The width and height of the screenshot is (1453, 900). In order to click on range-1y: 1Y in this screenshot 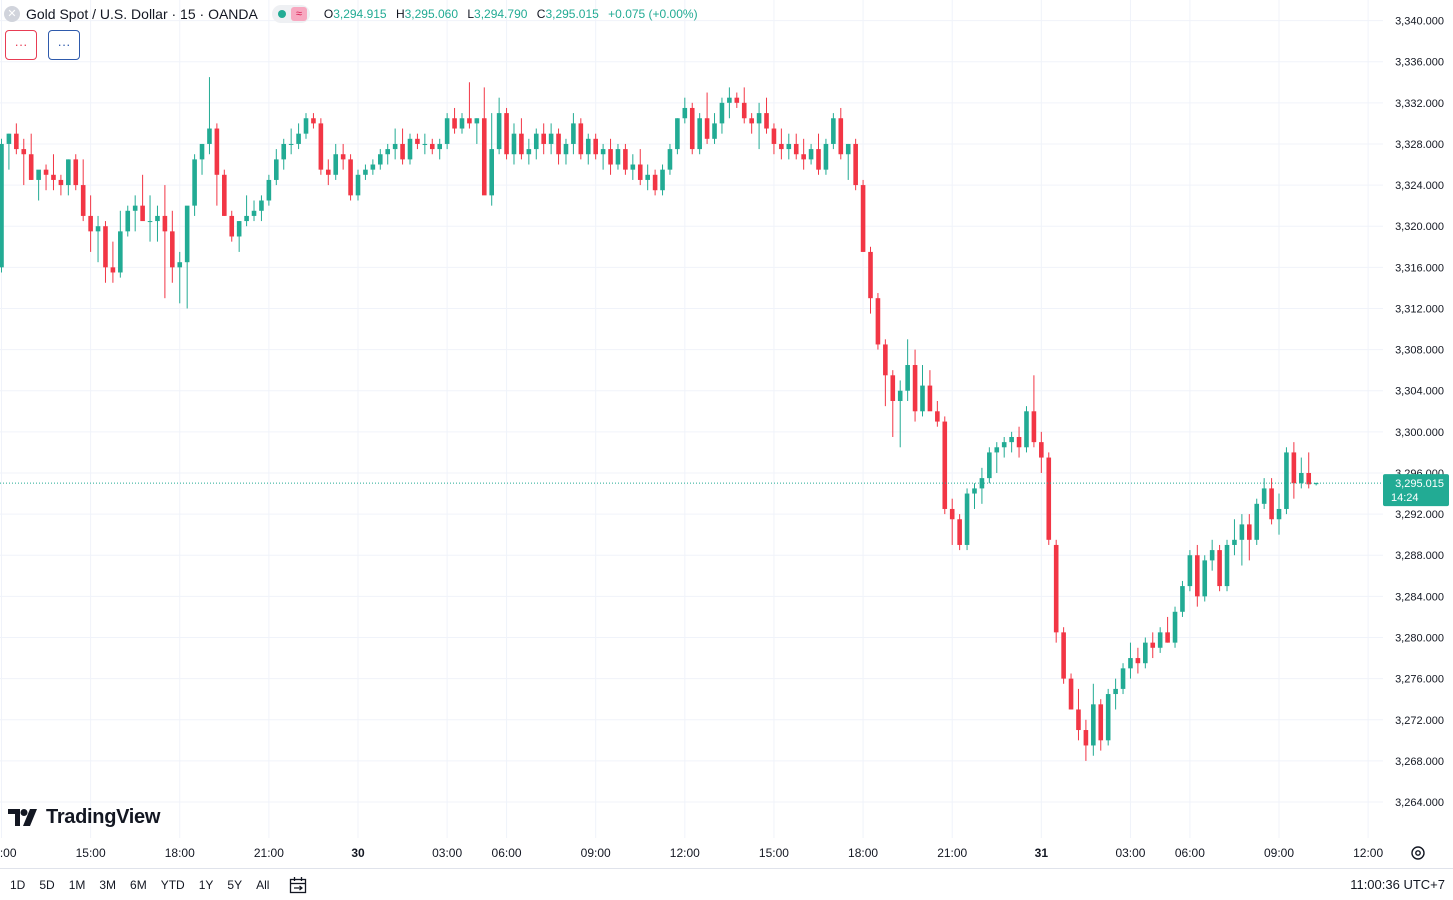, I will do `click(206, 884)`.